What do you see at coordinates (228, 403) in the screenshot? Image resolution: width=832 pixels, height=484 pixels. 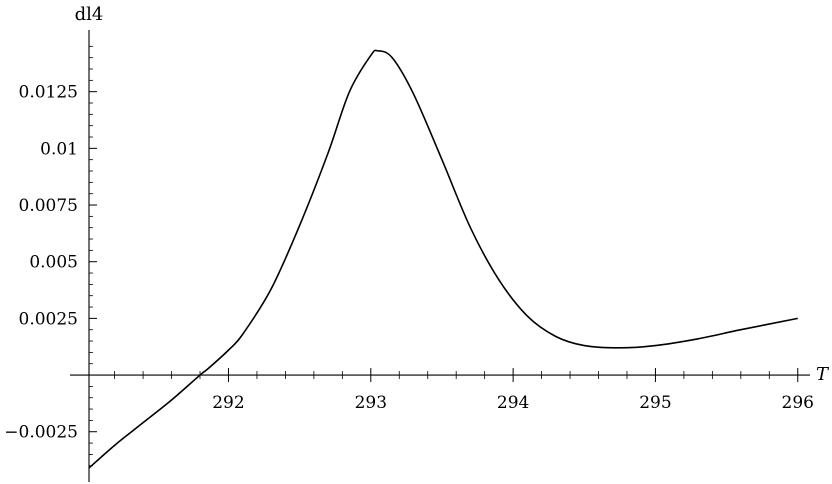 I see `x-tick-label: 292` at bounding box center [228, 403].